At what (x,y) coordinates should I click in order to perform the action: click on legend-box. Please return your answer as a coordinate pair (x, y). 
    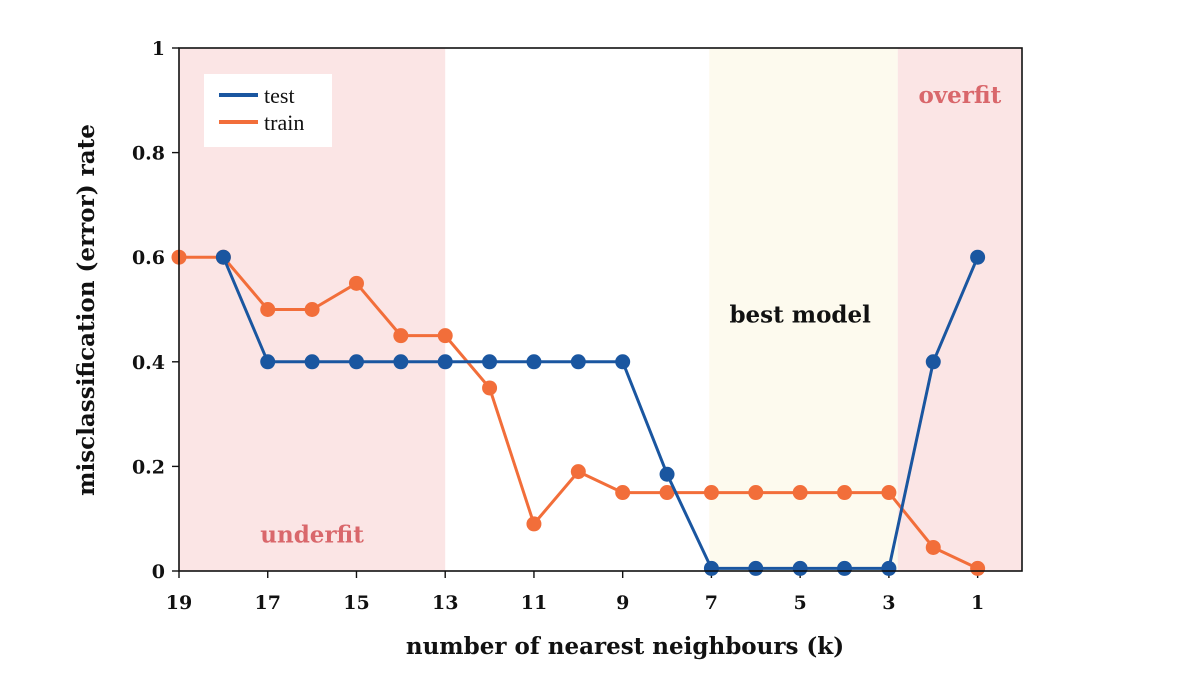
    Looking at the image, I should click on (268, 110).